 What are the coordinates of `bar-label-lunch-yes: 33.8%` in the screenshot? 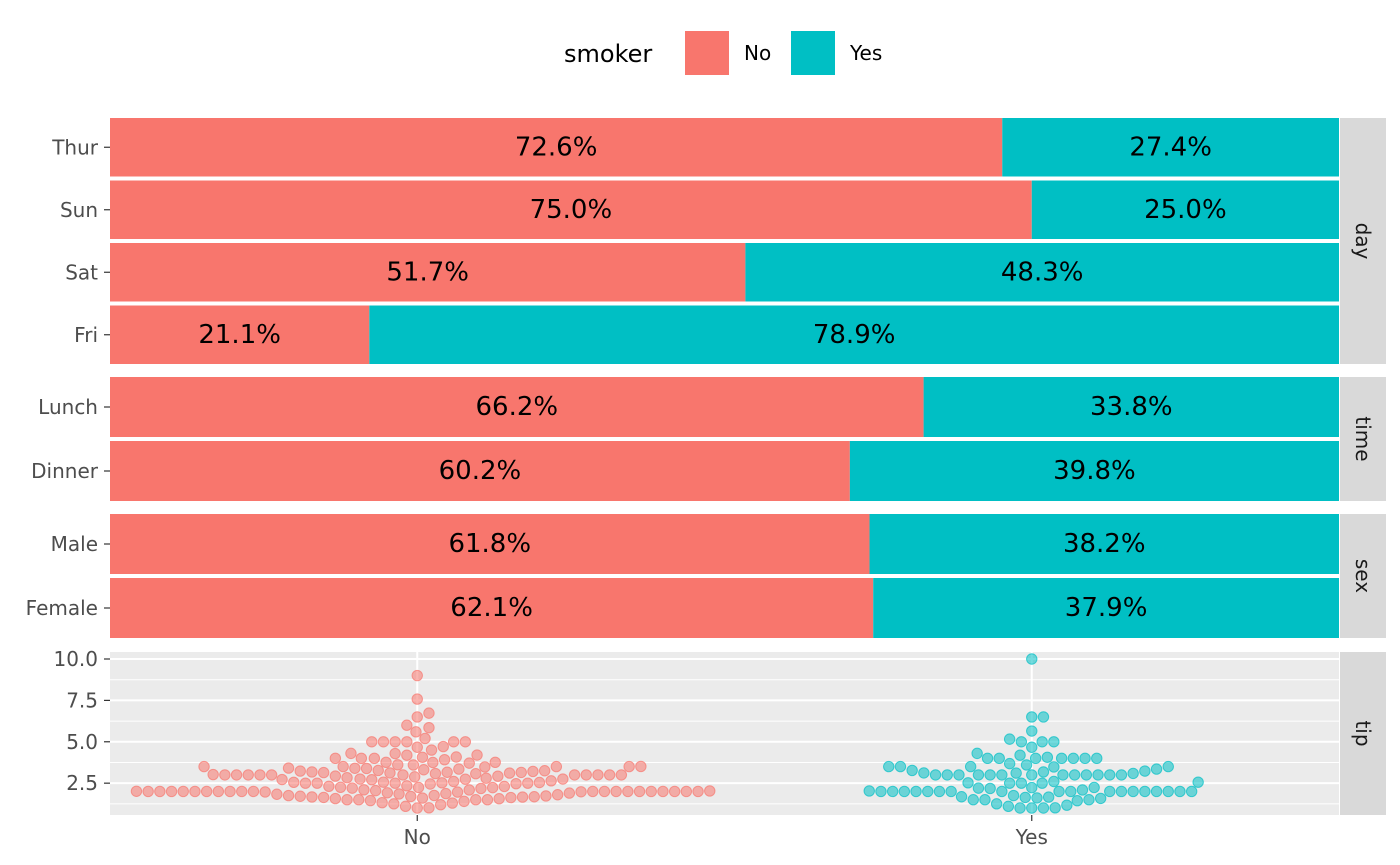 It's located at (1131, 407).